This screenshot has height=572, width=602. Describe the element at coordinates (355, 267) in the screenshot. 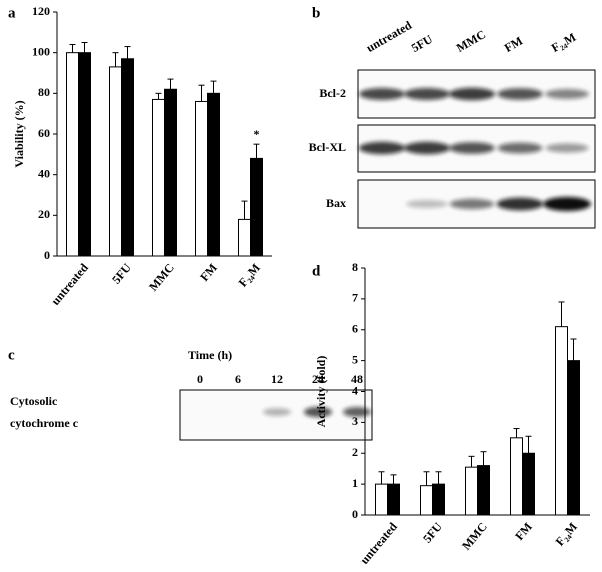

I see `y-tick-label: 8` at that location.